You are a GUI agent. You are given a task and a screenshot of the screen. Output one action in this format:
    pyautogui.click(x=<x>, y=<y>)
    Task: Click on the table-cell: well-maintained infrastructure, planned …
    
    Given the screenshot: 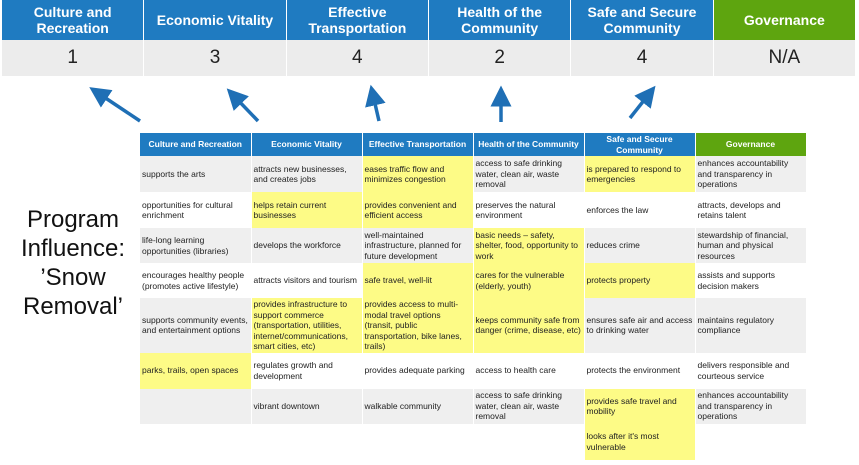 What is the action you would take?
    pyautogui.click(x=418, y=245)
    